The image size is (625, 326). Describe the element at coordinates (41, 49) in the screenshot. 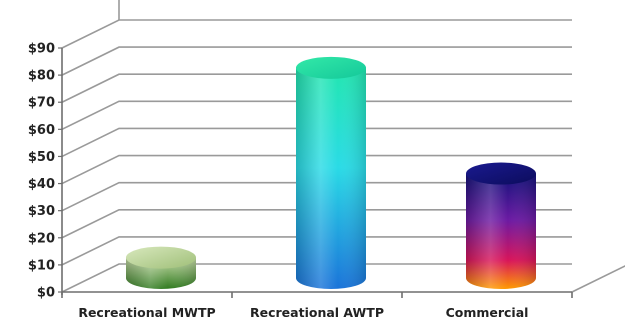

I see `y-tick-label-9: $90` at that location.